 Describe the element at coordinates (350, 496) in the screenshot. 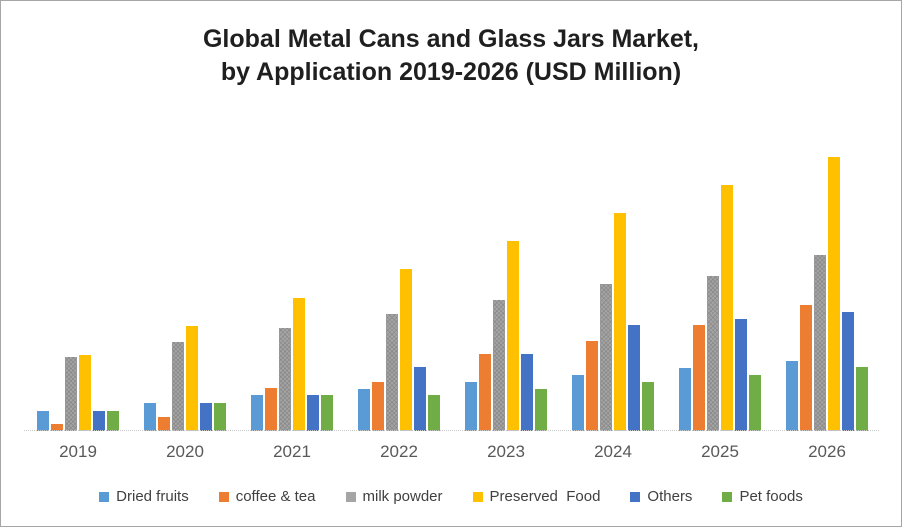

I see `legend-swatch-milk-powder` at that location.